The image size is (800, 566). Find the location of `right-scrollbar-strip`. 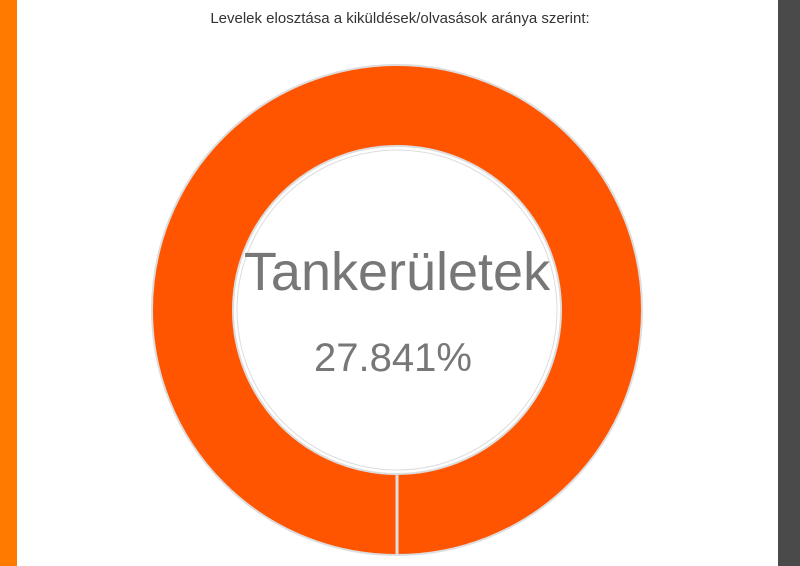

right-scrollbar-strip is located at coordinates (789, 283).